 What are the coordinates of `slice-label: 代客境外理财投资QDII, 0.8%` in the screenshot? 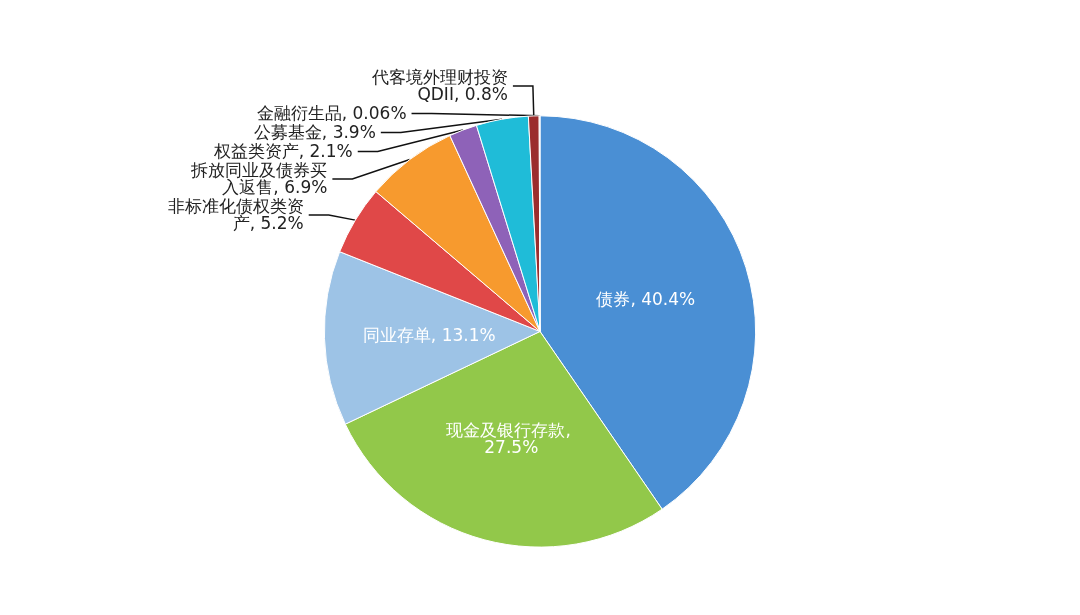 It's located at (439, 86).